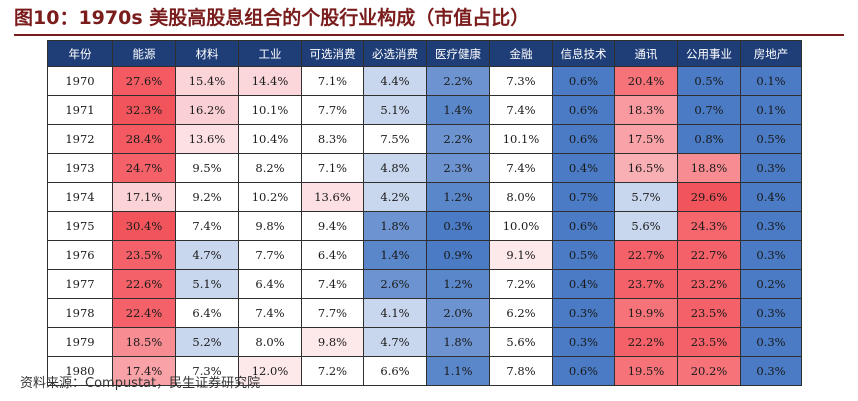  I want to click on value-cell: 17.1%, so click(144, 197).